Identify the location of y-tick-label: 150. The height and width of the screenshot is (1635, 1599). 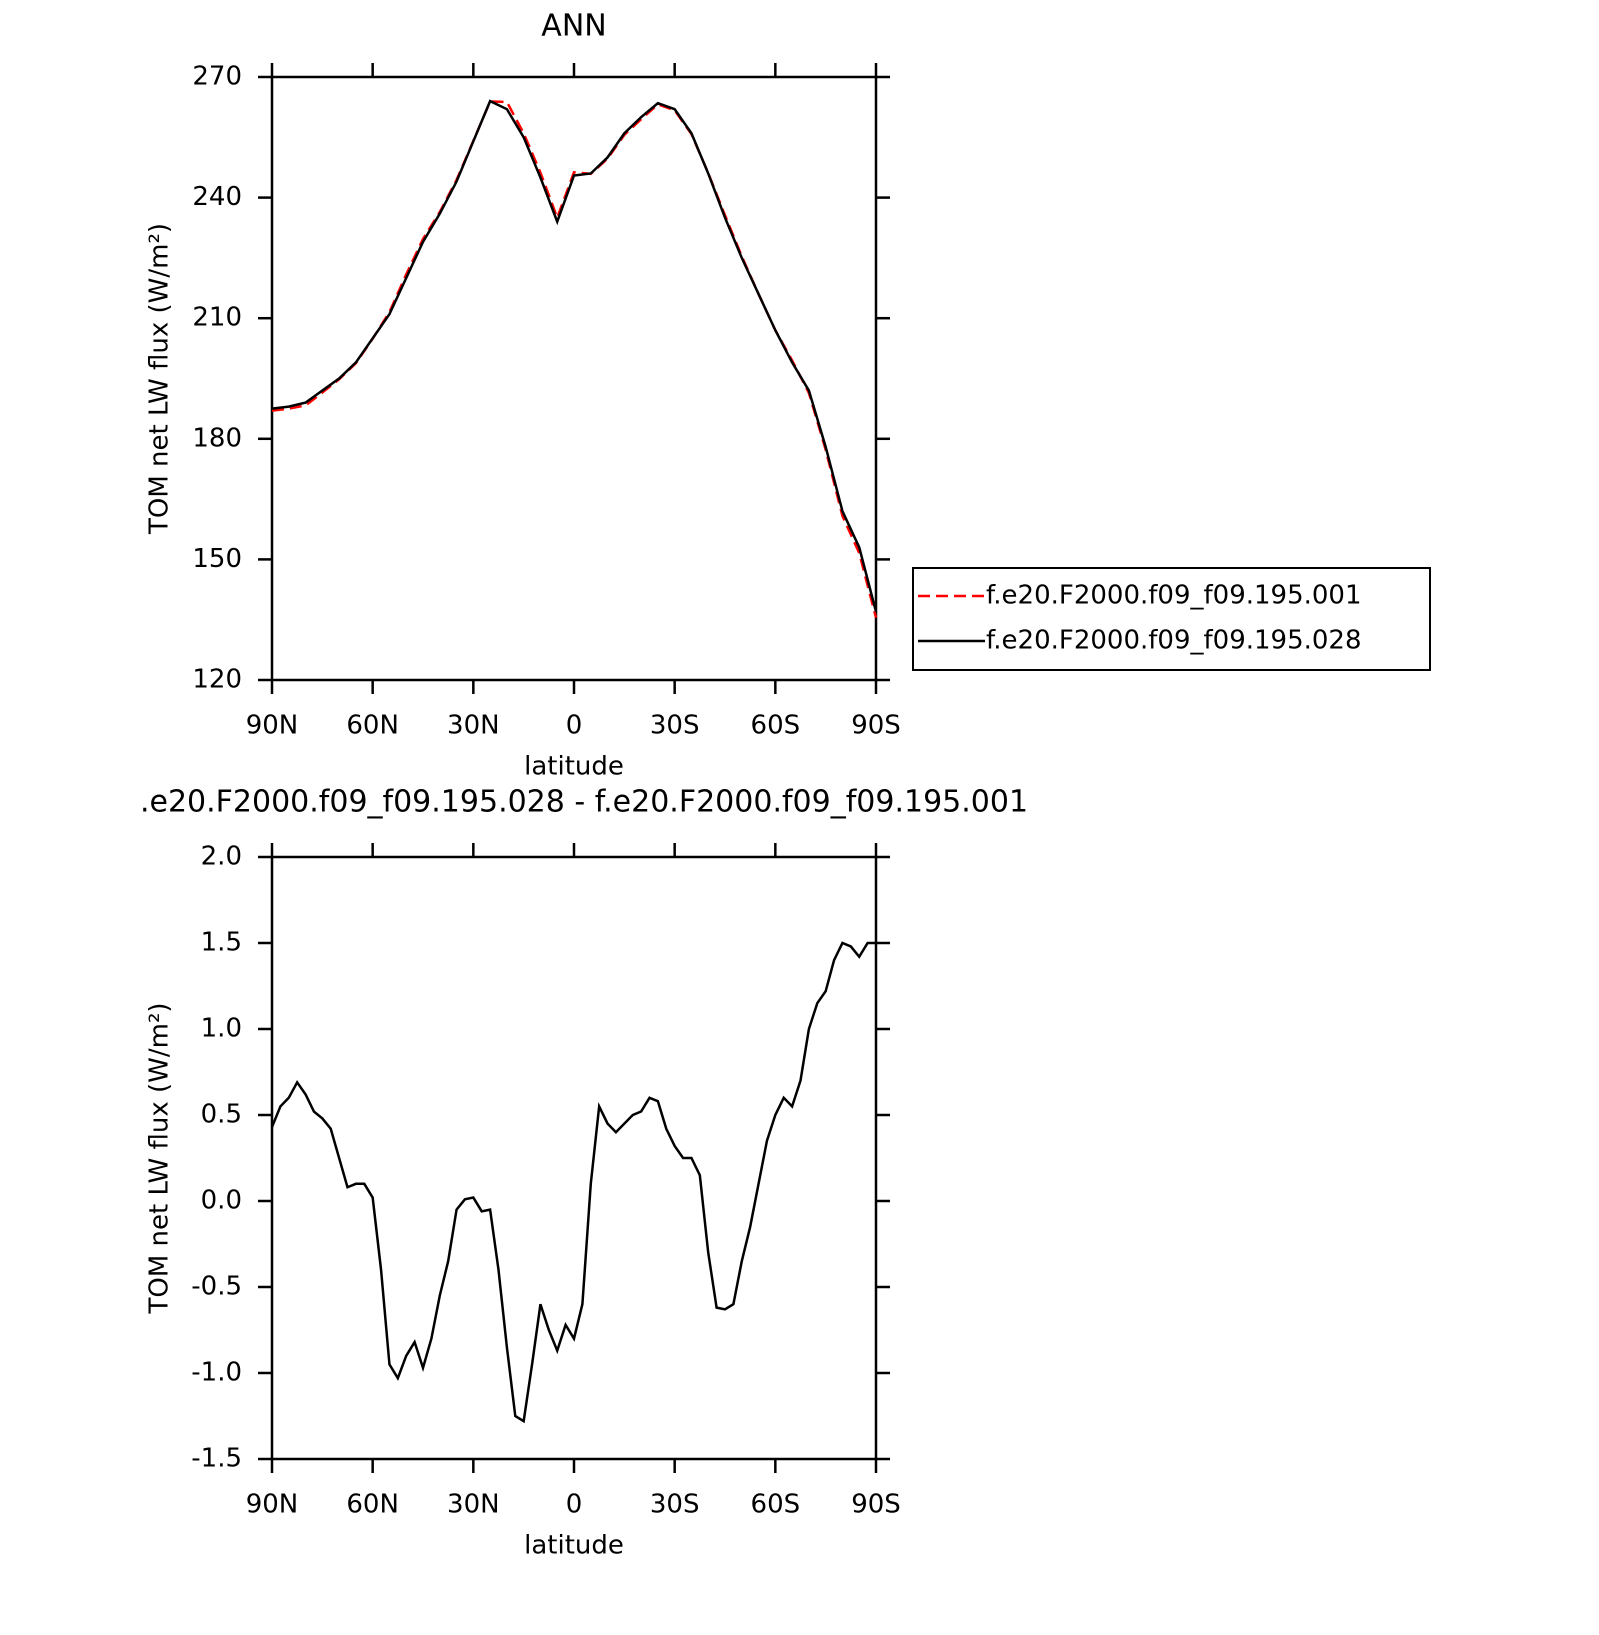
(217, 559).